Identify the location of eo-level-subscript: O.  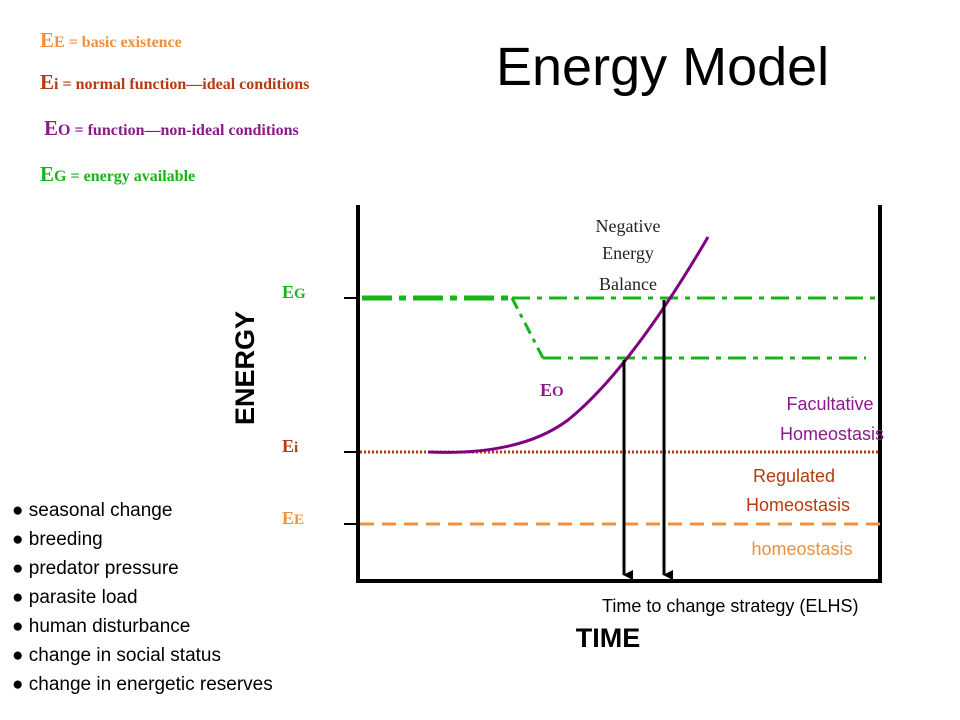
(558, 392).